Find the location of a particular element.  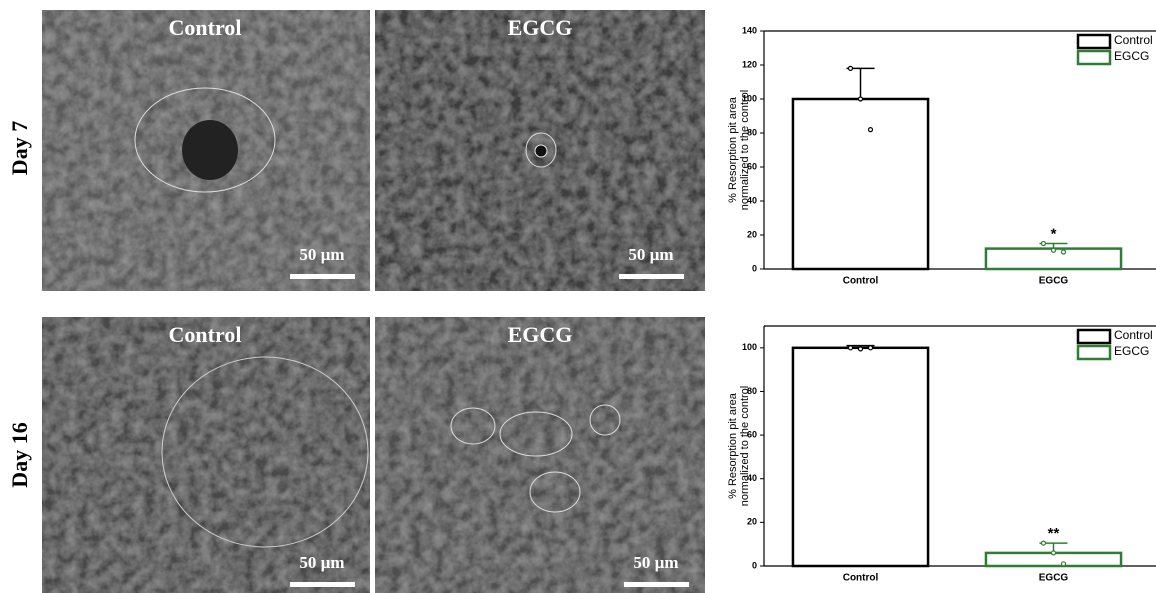

significance: ** is located at coordinates (1054, 533).